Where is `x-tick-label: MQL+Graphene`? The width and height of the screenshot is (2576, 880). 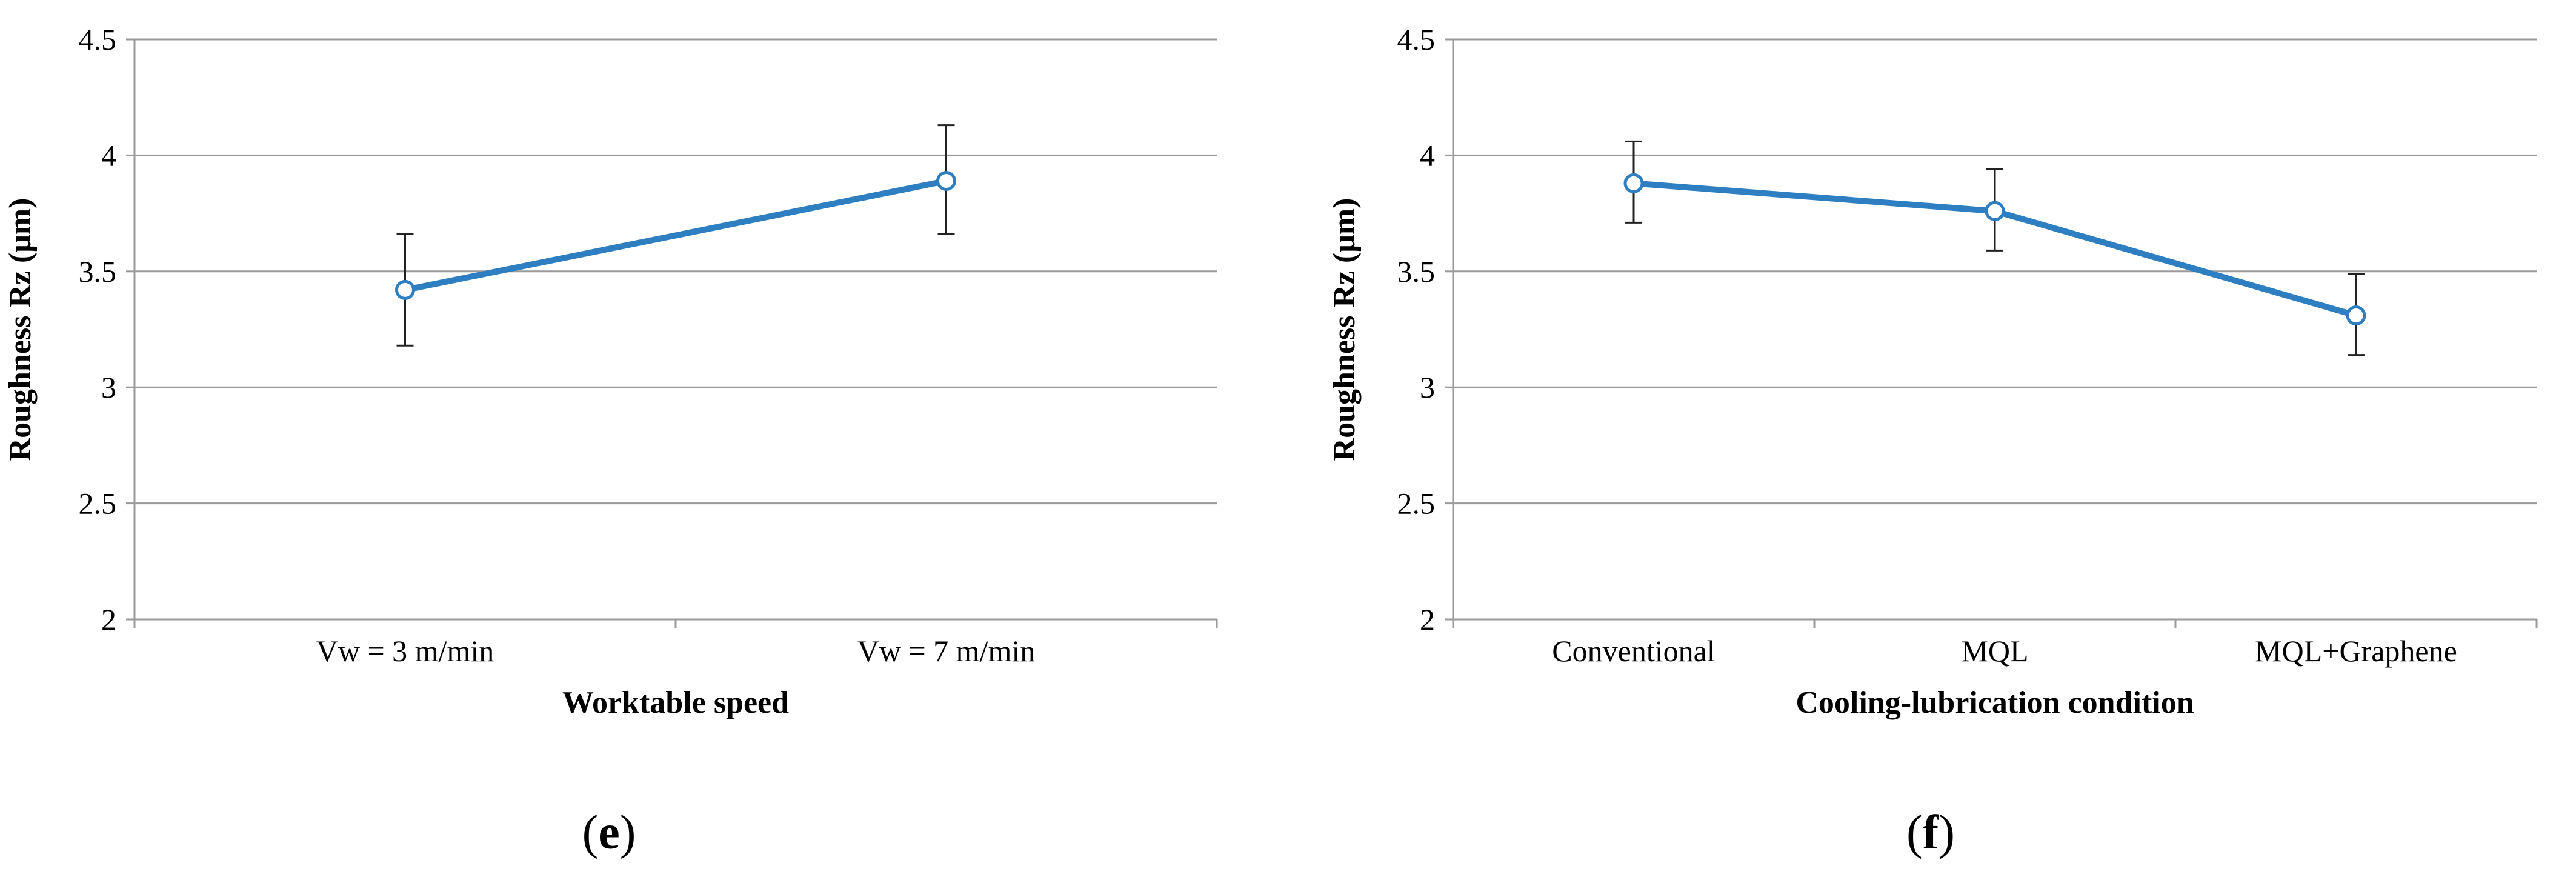
x-tick-label: MQL+Graphene is located at coordinates (2356, 651).